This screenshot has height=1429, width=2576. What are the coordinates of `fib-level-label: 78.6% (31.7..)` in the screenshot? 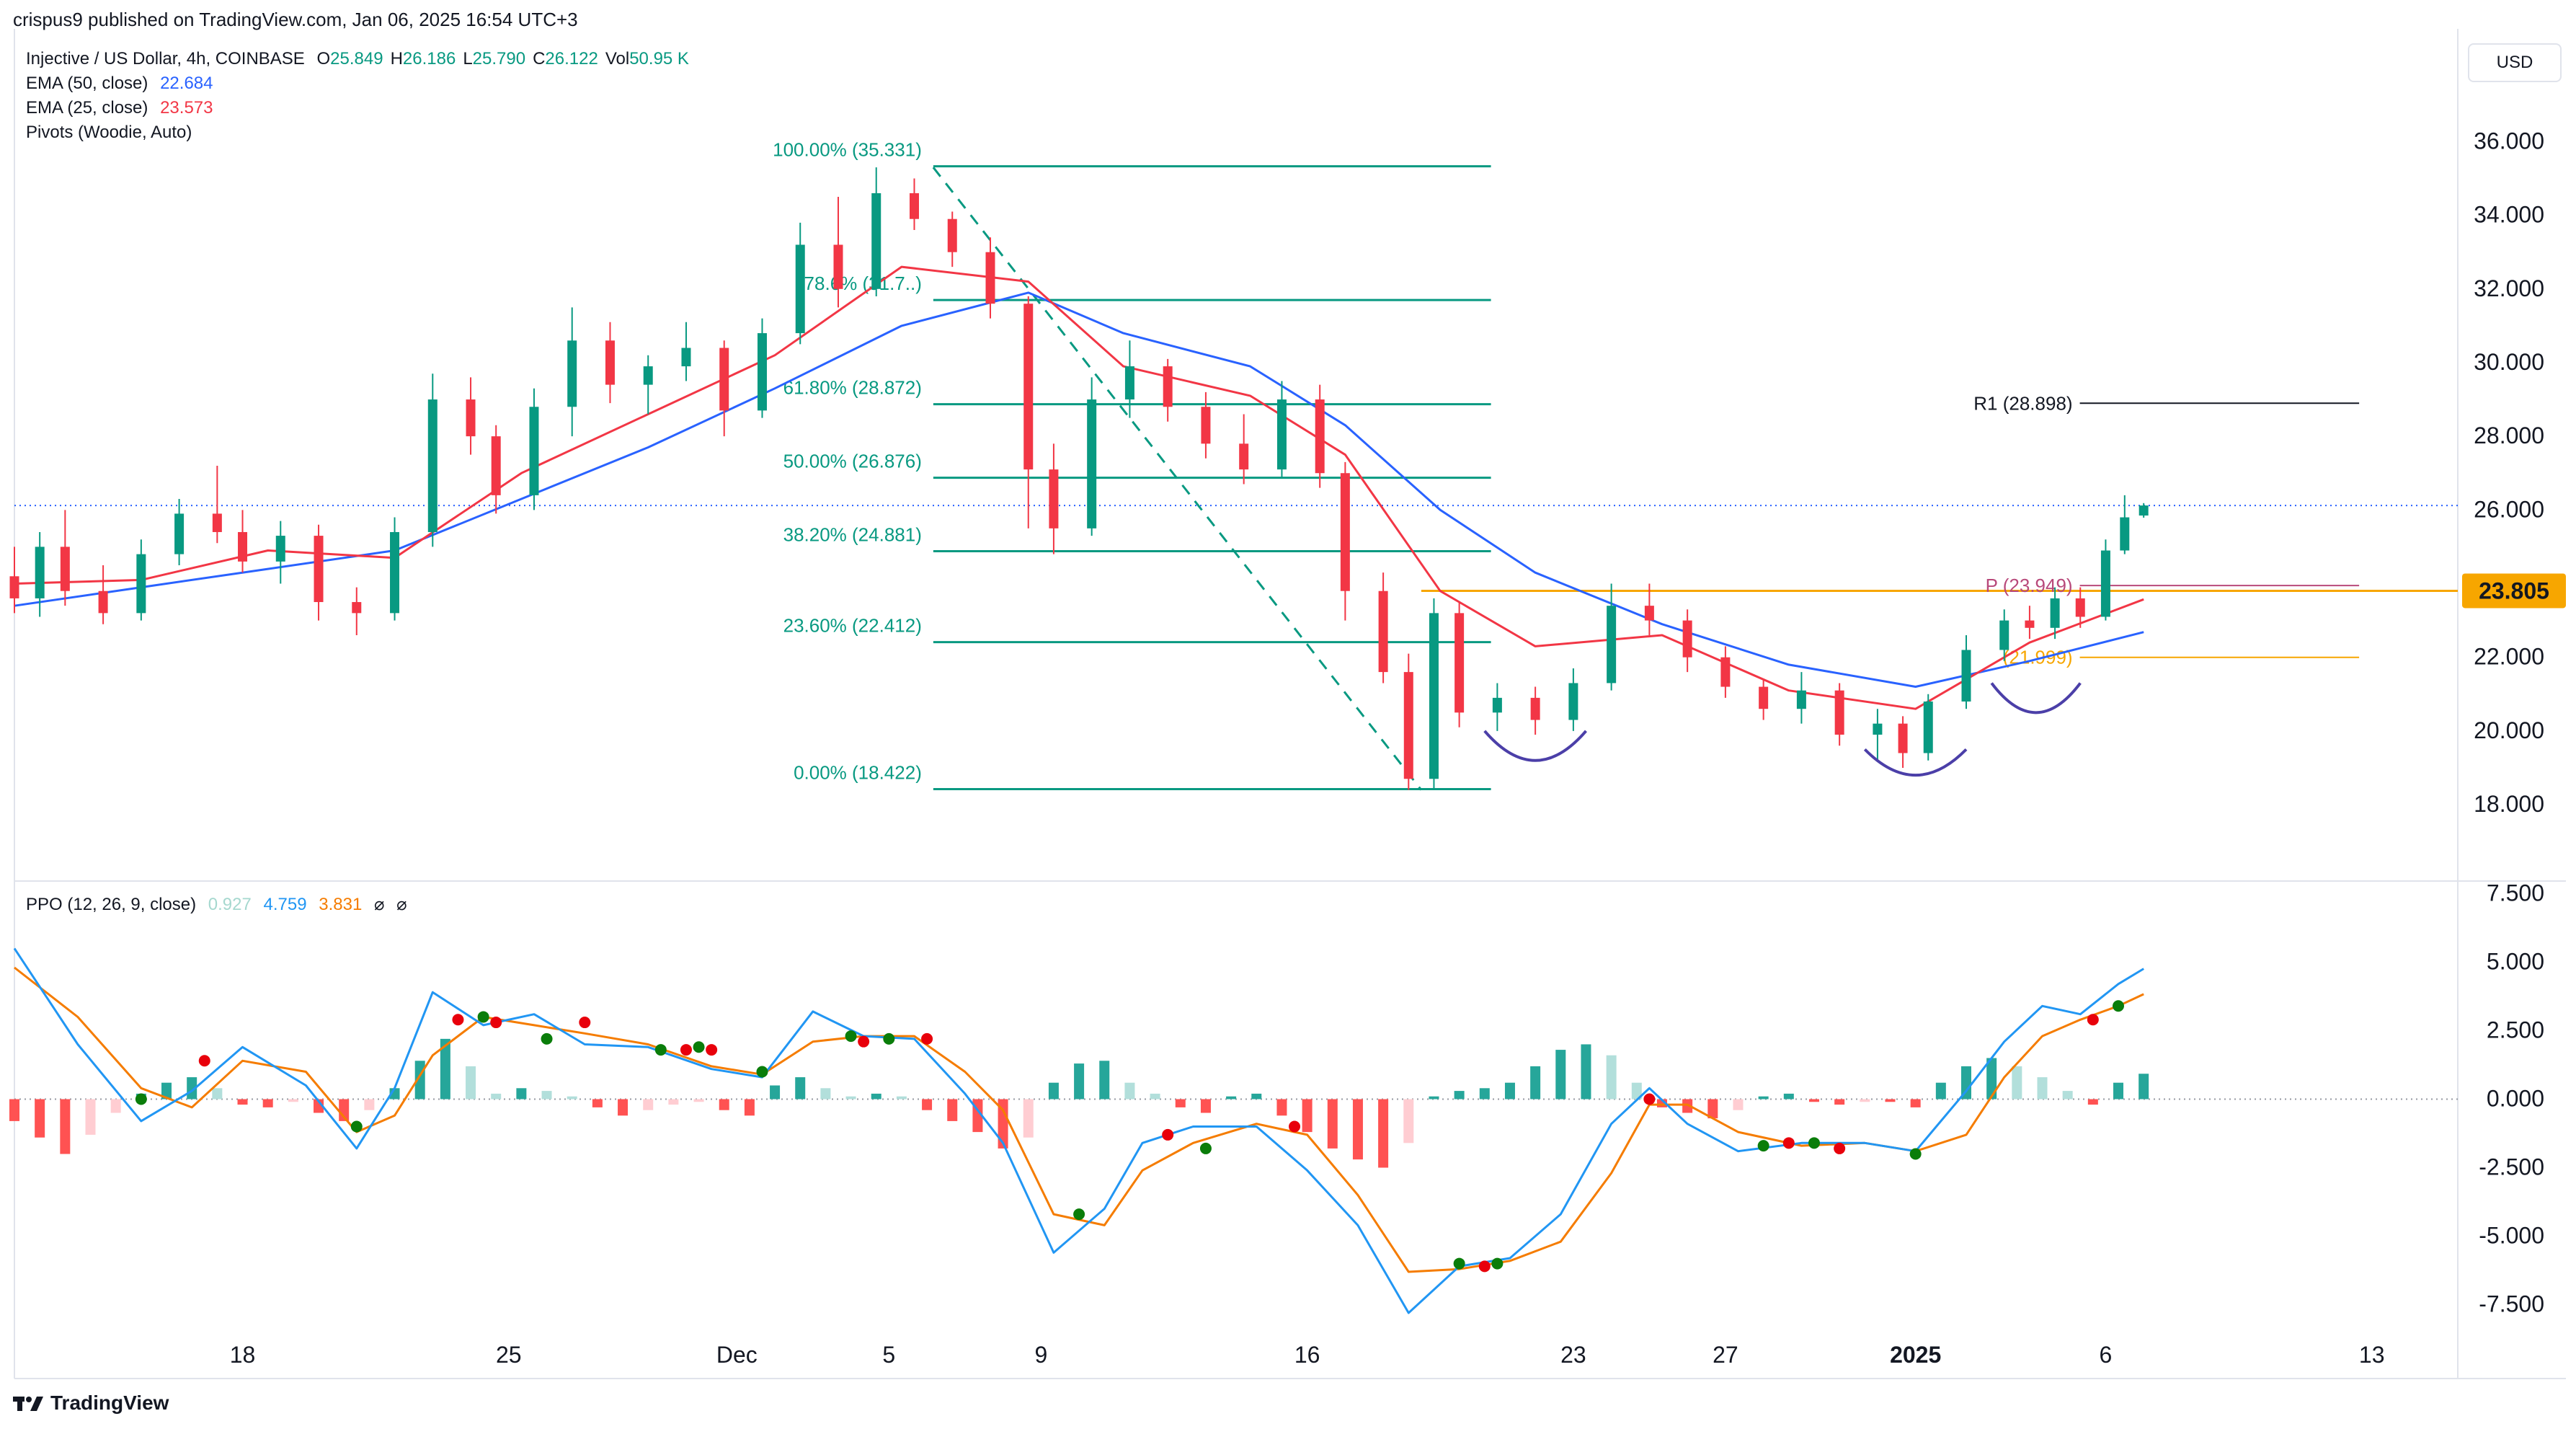 It's located at (863, 283).